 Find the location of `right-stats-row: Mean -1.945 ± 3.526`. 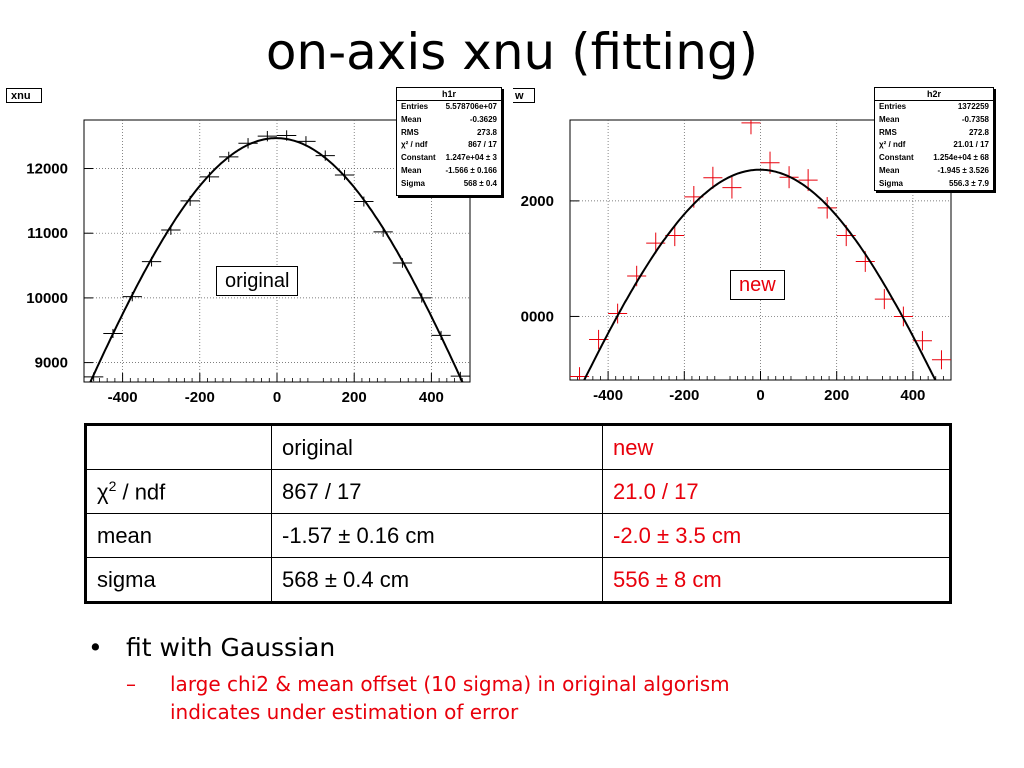

right-stats-row: Mean -1.945 ± 3.526 is located at coordinates (934, 171).